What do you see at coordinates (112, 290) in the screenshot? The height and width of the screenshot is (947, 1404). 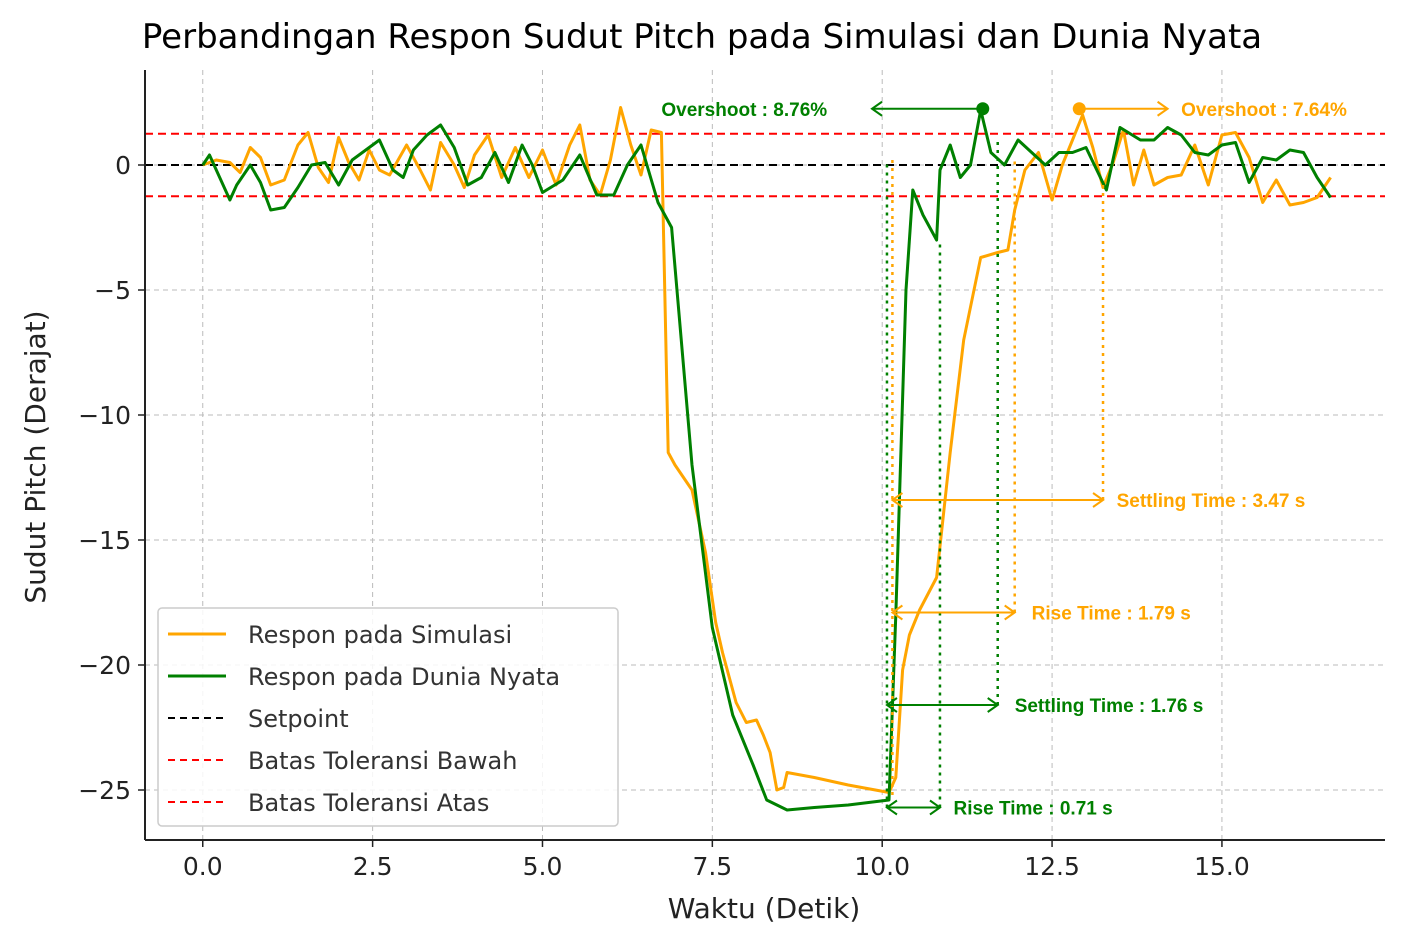 I see `y-tick-label: −5` at bounding box center [112, 290].